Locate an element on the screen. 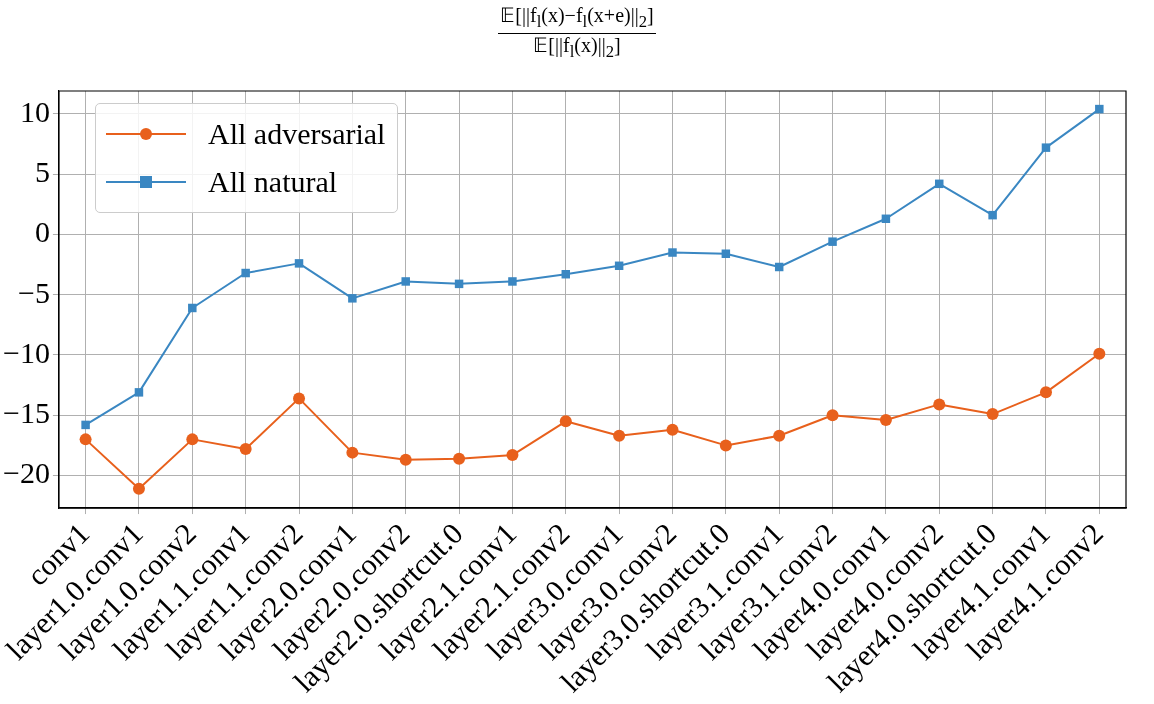  y-tick-label: 10 is located at coordinates (34, 111).